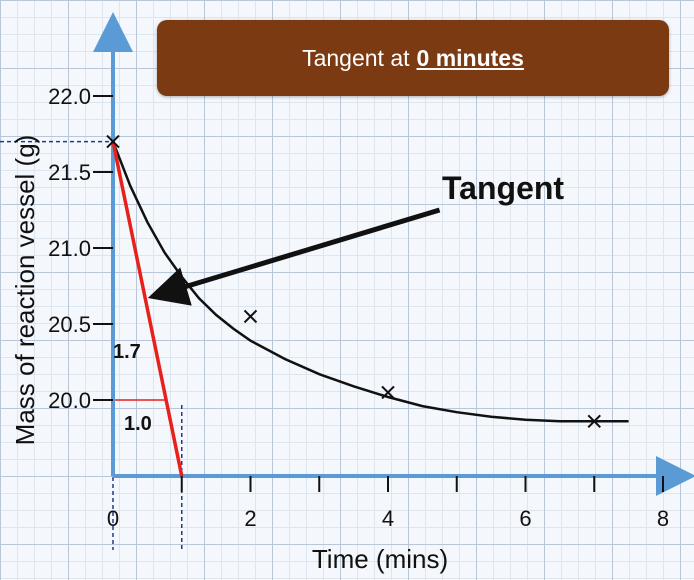  Describe the element at coordinates (250, 518) in the screenshot. I see `x-tick-label-2: 2` at that location.